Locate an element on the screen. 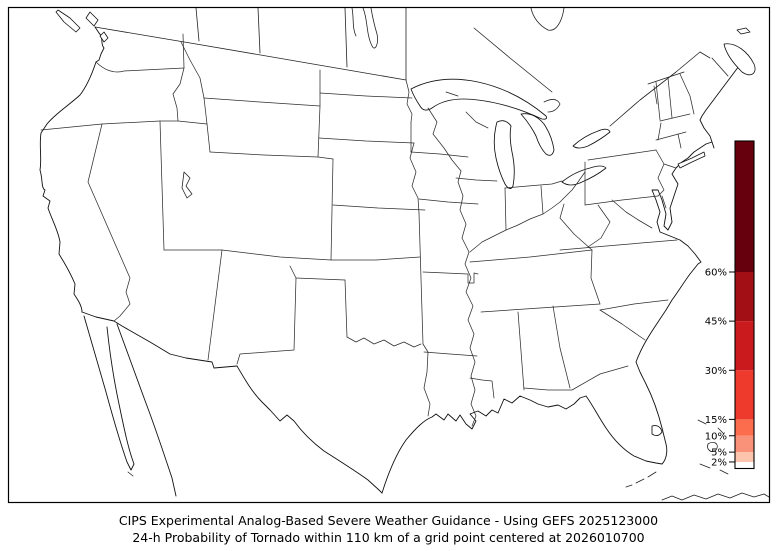 The height and width of the screenshot is (551, 777). colorbar-outline is located at coordinates (744, 305).